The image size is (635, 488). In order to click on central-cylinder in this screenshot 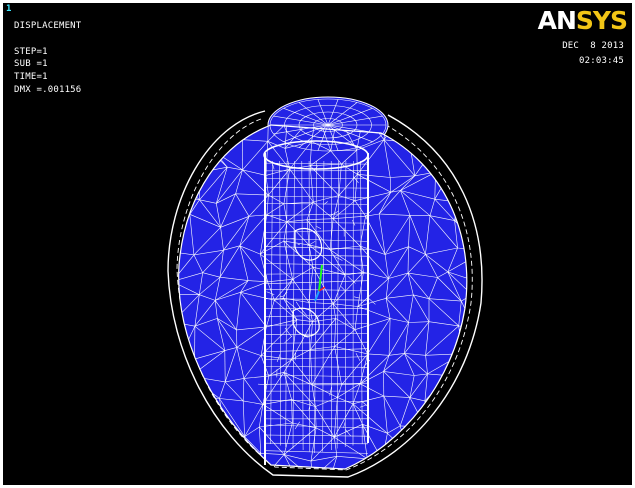, I will do `click(316, 302)`.